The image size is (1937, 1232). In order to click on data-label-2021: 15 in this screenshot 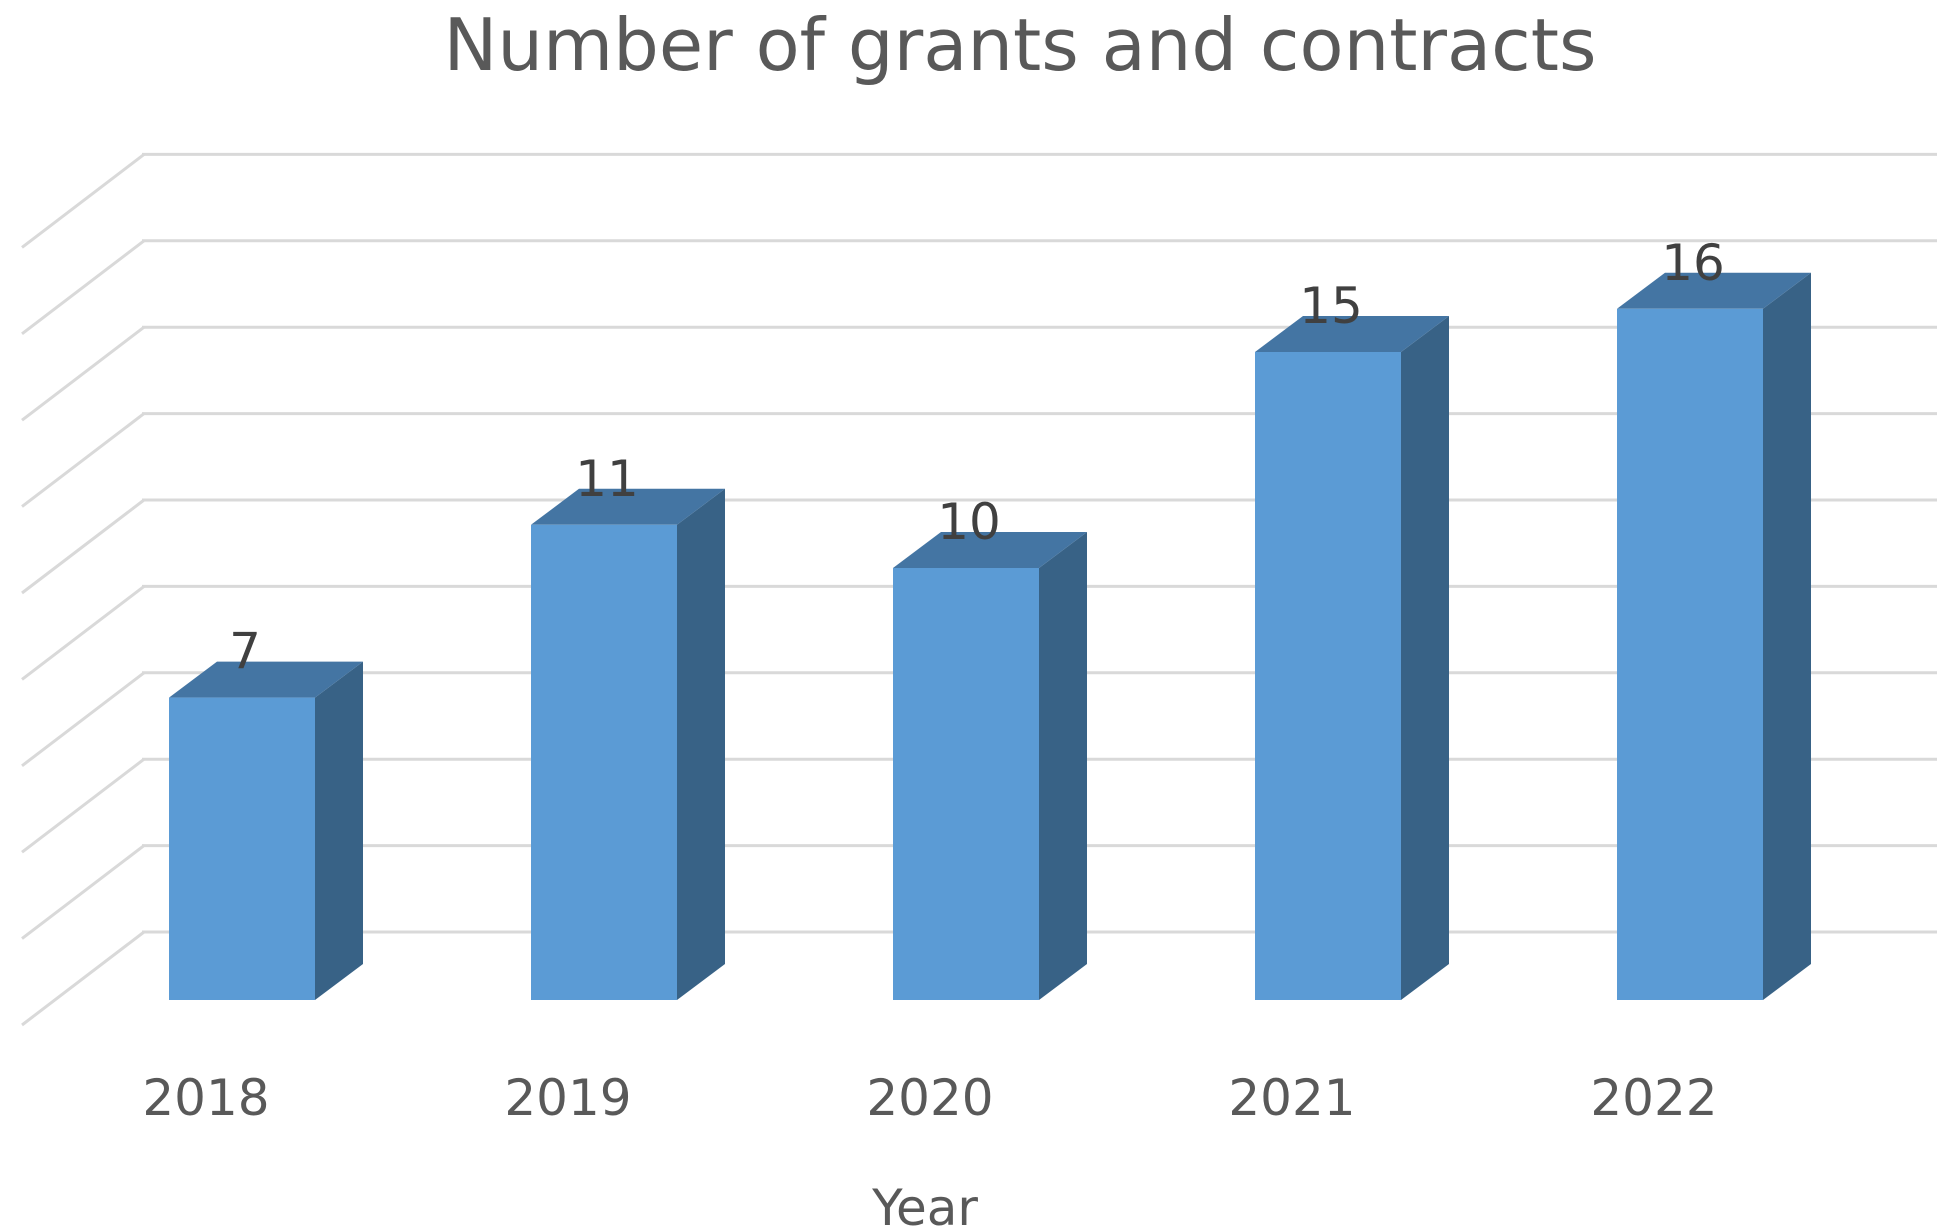, I will do `click(1331, 306)`.